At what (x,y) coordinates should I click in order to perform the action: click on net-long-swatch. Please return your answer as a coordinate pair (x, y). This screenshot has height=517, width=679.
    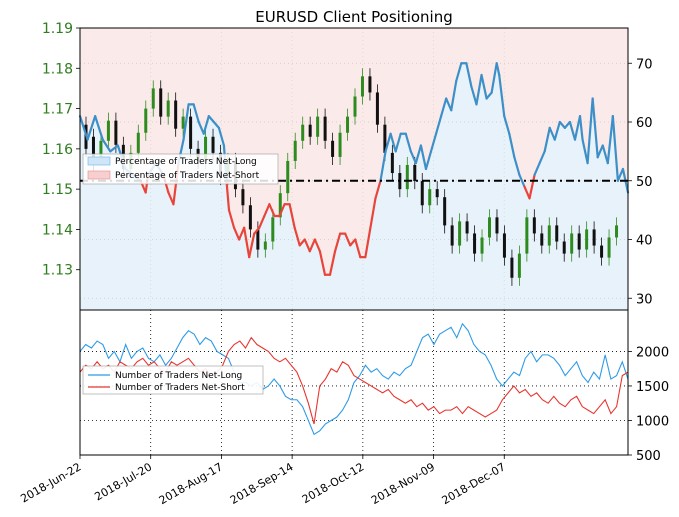
    Looking at the image, I should click on (99, 161).